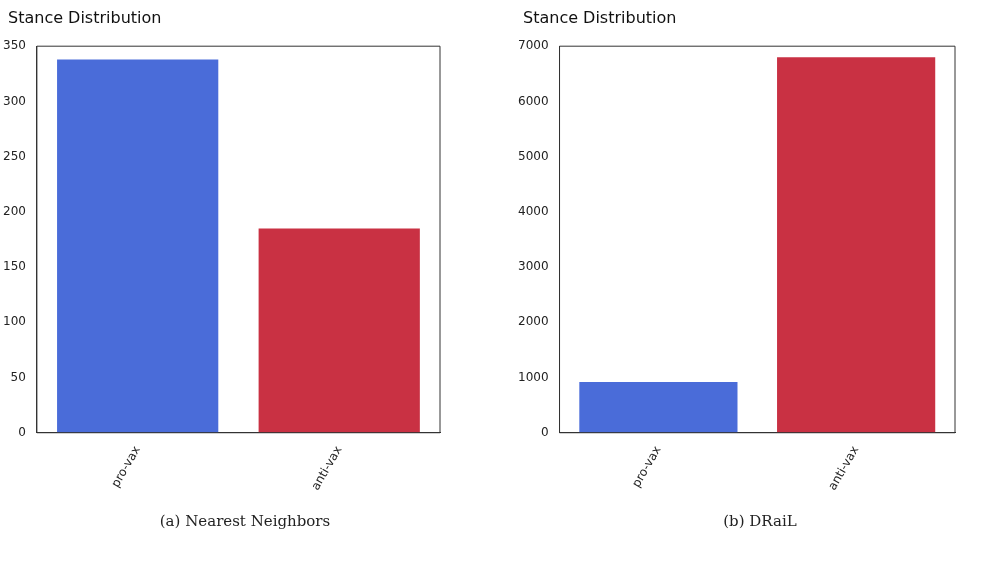  I want to click on y-tick-label: 100, so click(14, 321).